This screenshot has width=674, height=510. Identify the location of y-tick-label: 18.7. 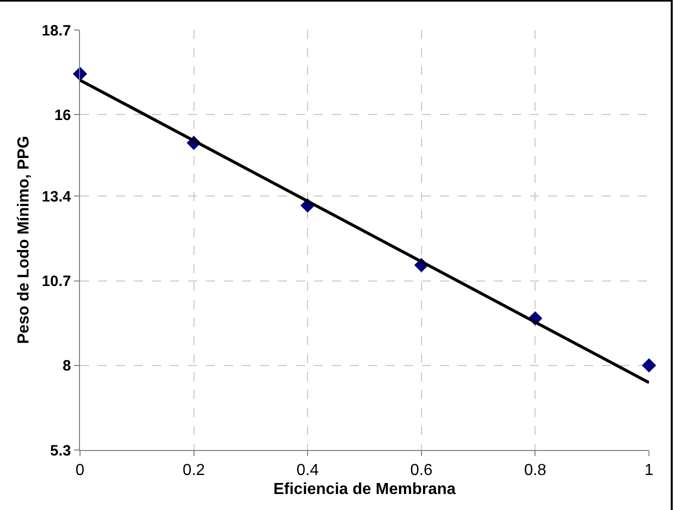
(56, 31).